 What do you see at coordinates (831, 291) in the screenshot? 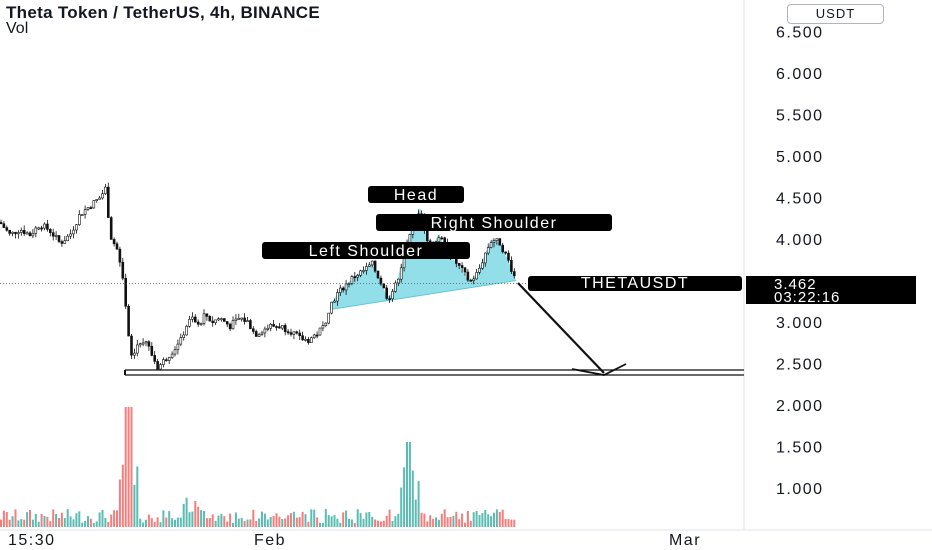
I see `last-price-tag: 3.462 03:22:16` at bounding box center [831, 291].